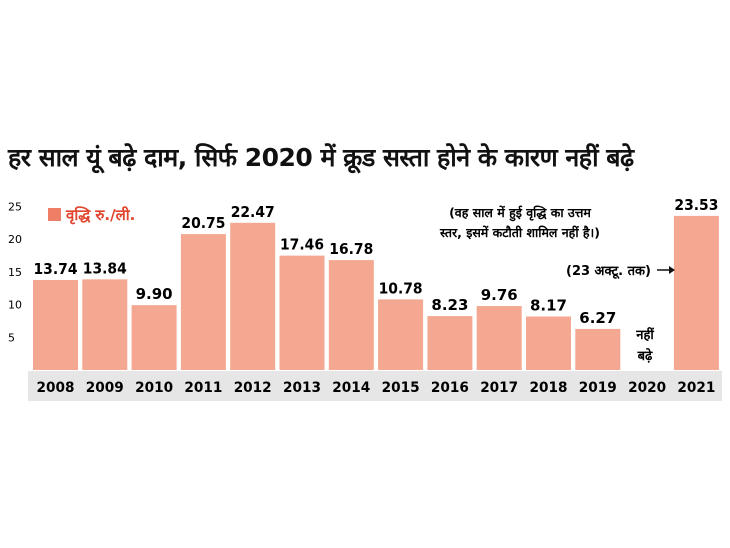 This screenshot has width=730, height=548. Describe the element at coordinates (15, 272) in the screenshot. I see `y-tick-label: 15` at that location.